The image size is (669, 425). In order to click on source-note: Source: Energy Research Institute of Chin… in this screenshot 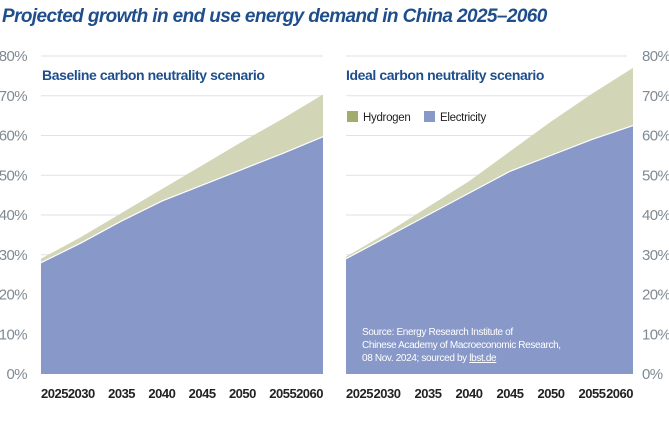, I will do `click(461, 345)`.